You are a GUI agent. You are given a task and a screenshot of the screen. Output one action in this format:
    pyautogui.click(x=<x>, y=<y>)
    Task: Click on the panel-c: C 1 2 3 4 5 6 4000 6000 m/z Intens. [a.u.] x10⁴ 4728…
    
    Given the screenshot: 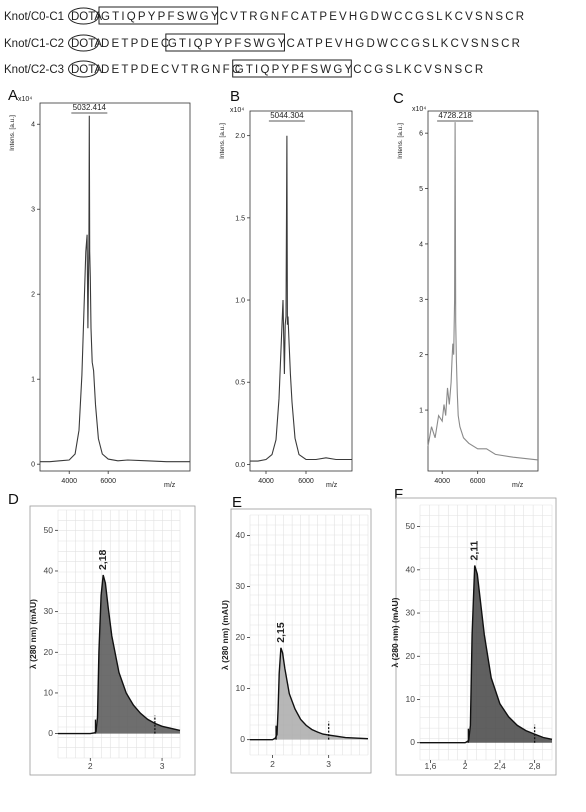 What is the action you would take?
    pyautogui.click(x=466, y=289)
    